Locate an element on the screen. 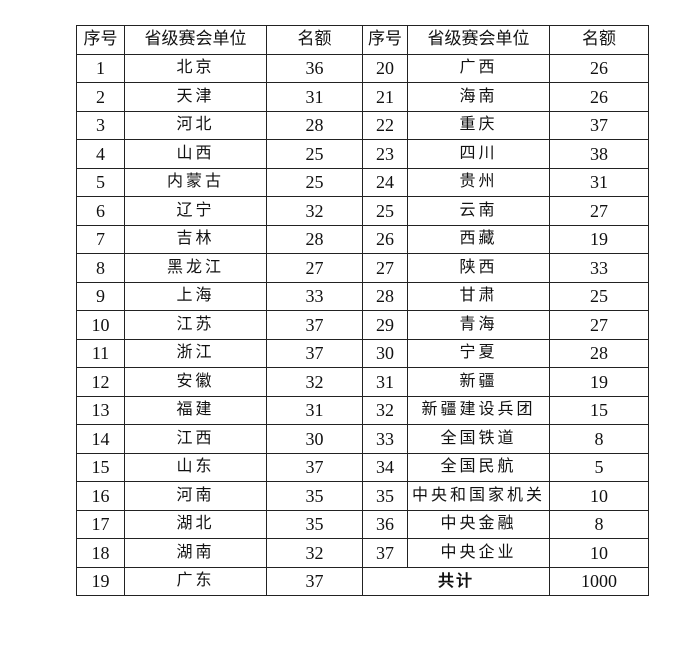 The height and width of the screenshot is (653, 700). cell-unit: 黑龙江 is located at coordinates (195, 268).